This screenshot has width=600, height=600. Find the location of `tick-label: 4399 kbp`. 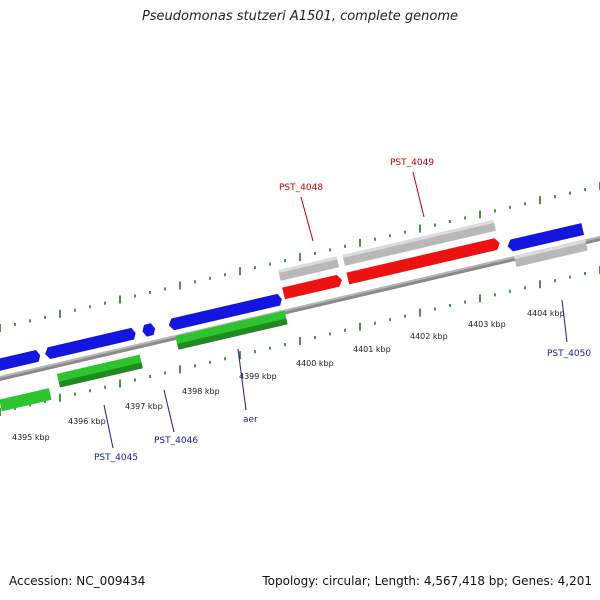

tick-label: 4399 kbp is located at coordinates (258, 376).